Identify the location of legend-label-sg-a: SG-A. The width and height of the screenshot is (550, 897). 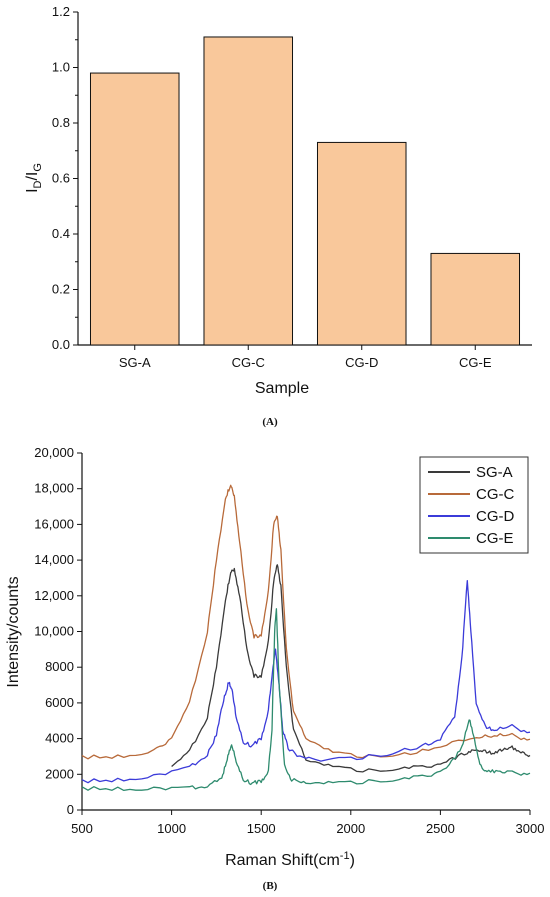
(494, 472).